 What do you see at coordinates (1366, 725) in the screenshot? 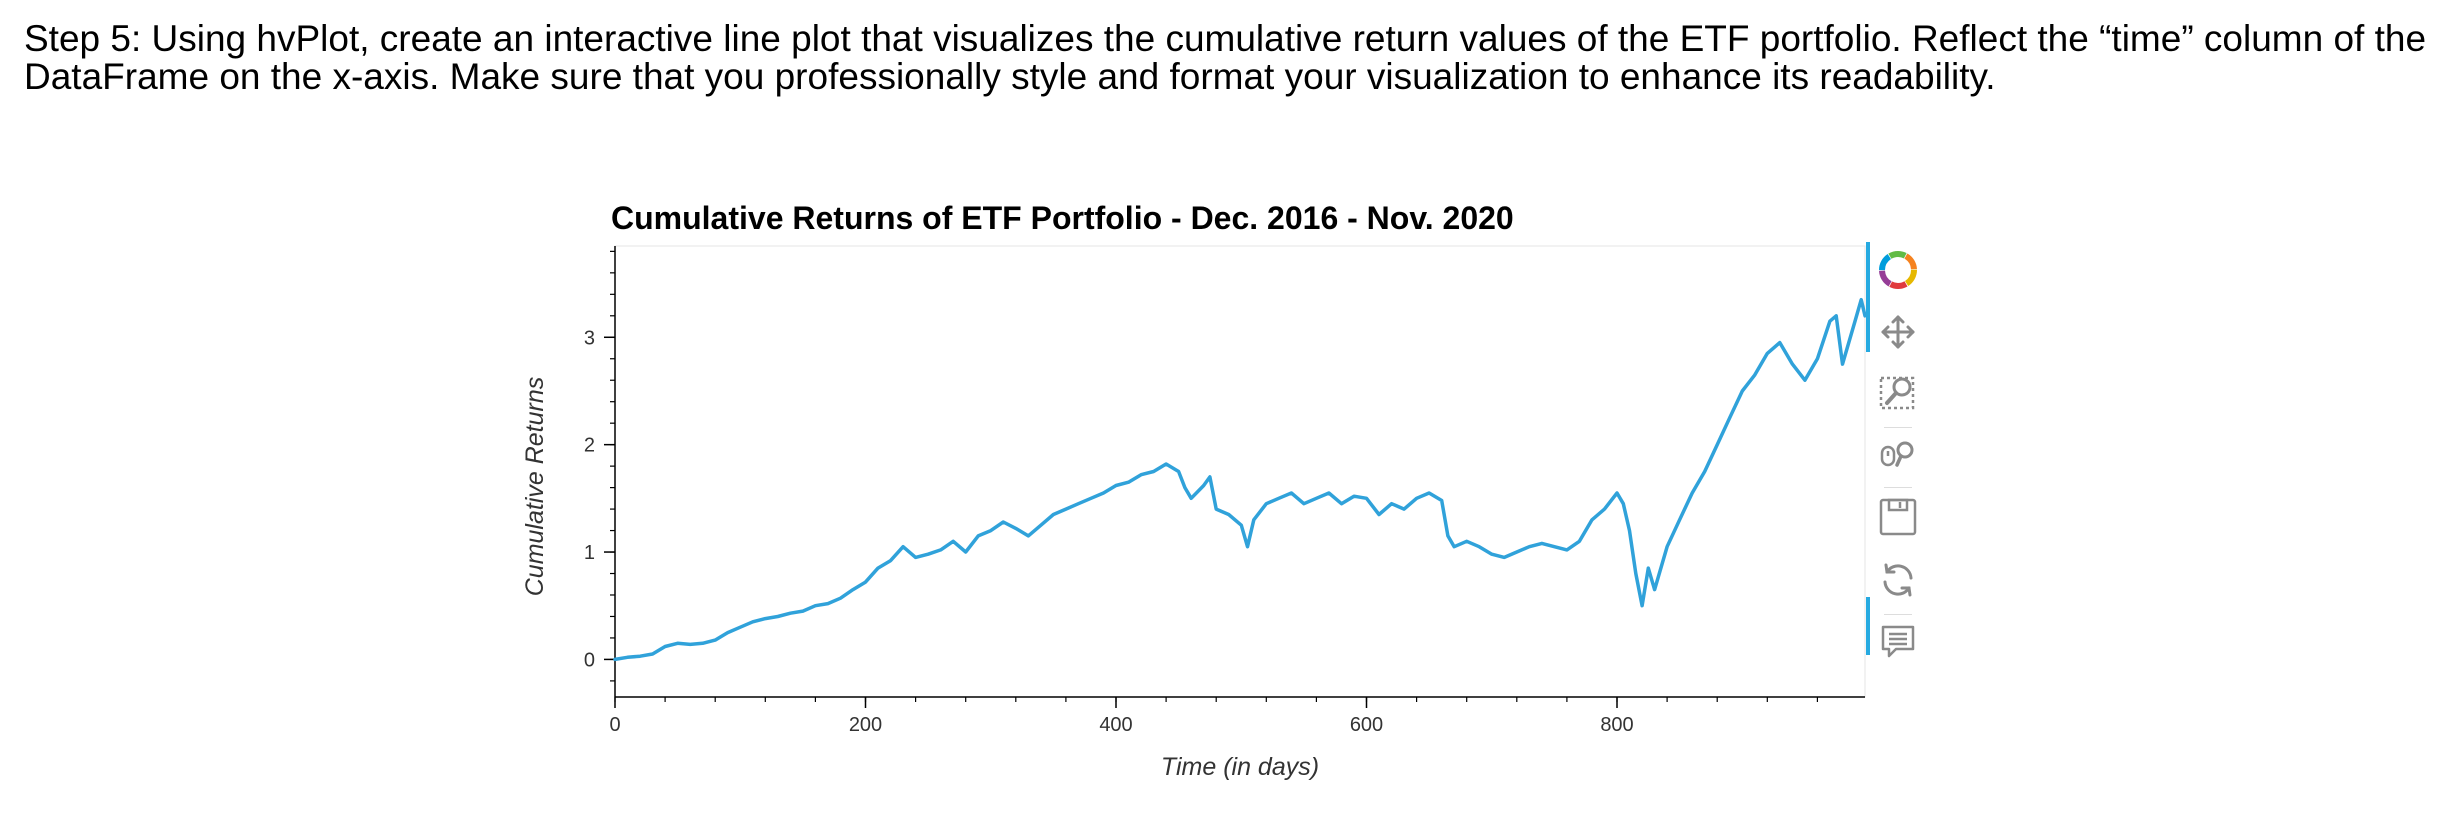
I see `x-tick-label: 600` at bounding box center [1366, 725].